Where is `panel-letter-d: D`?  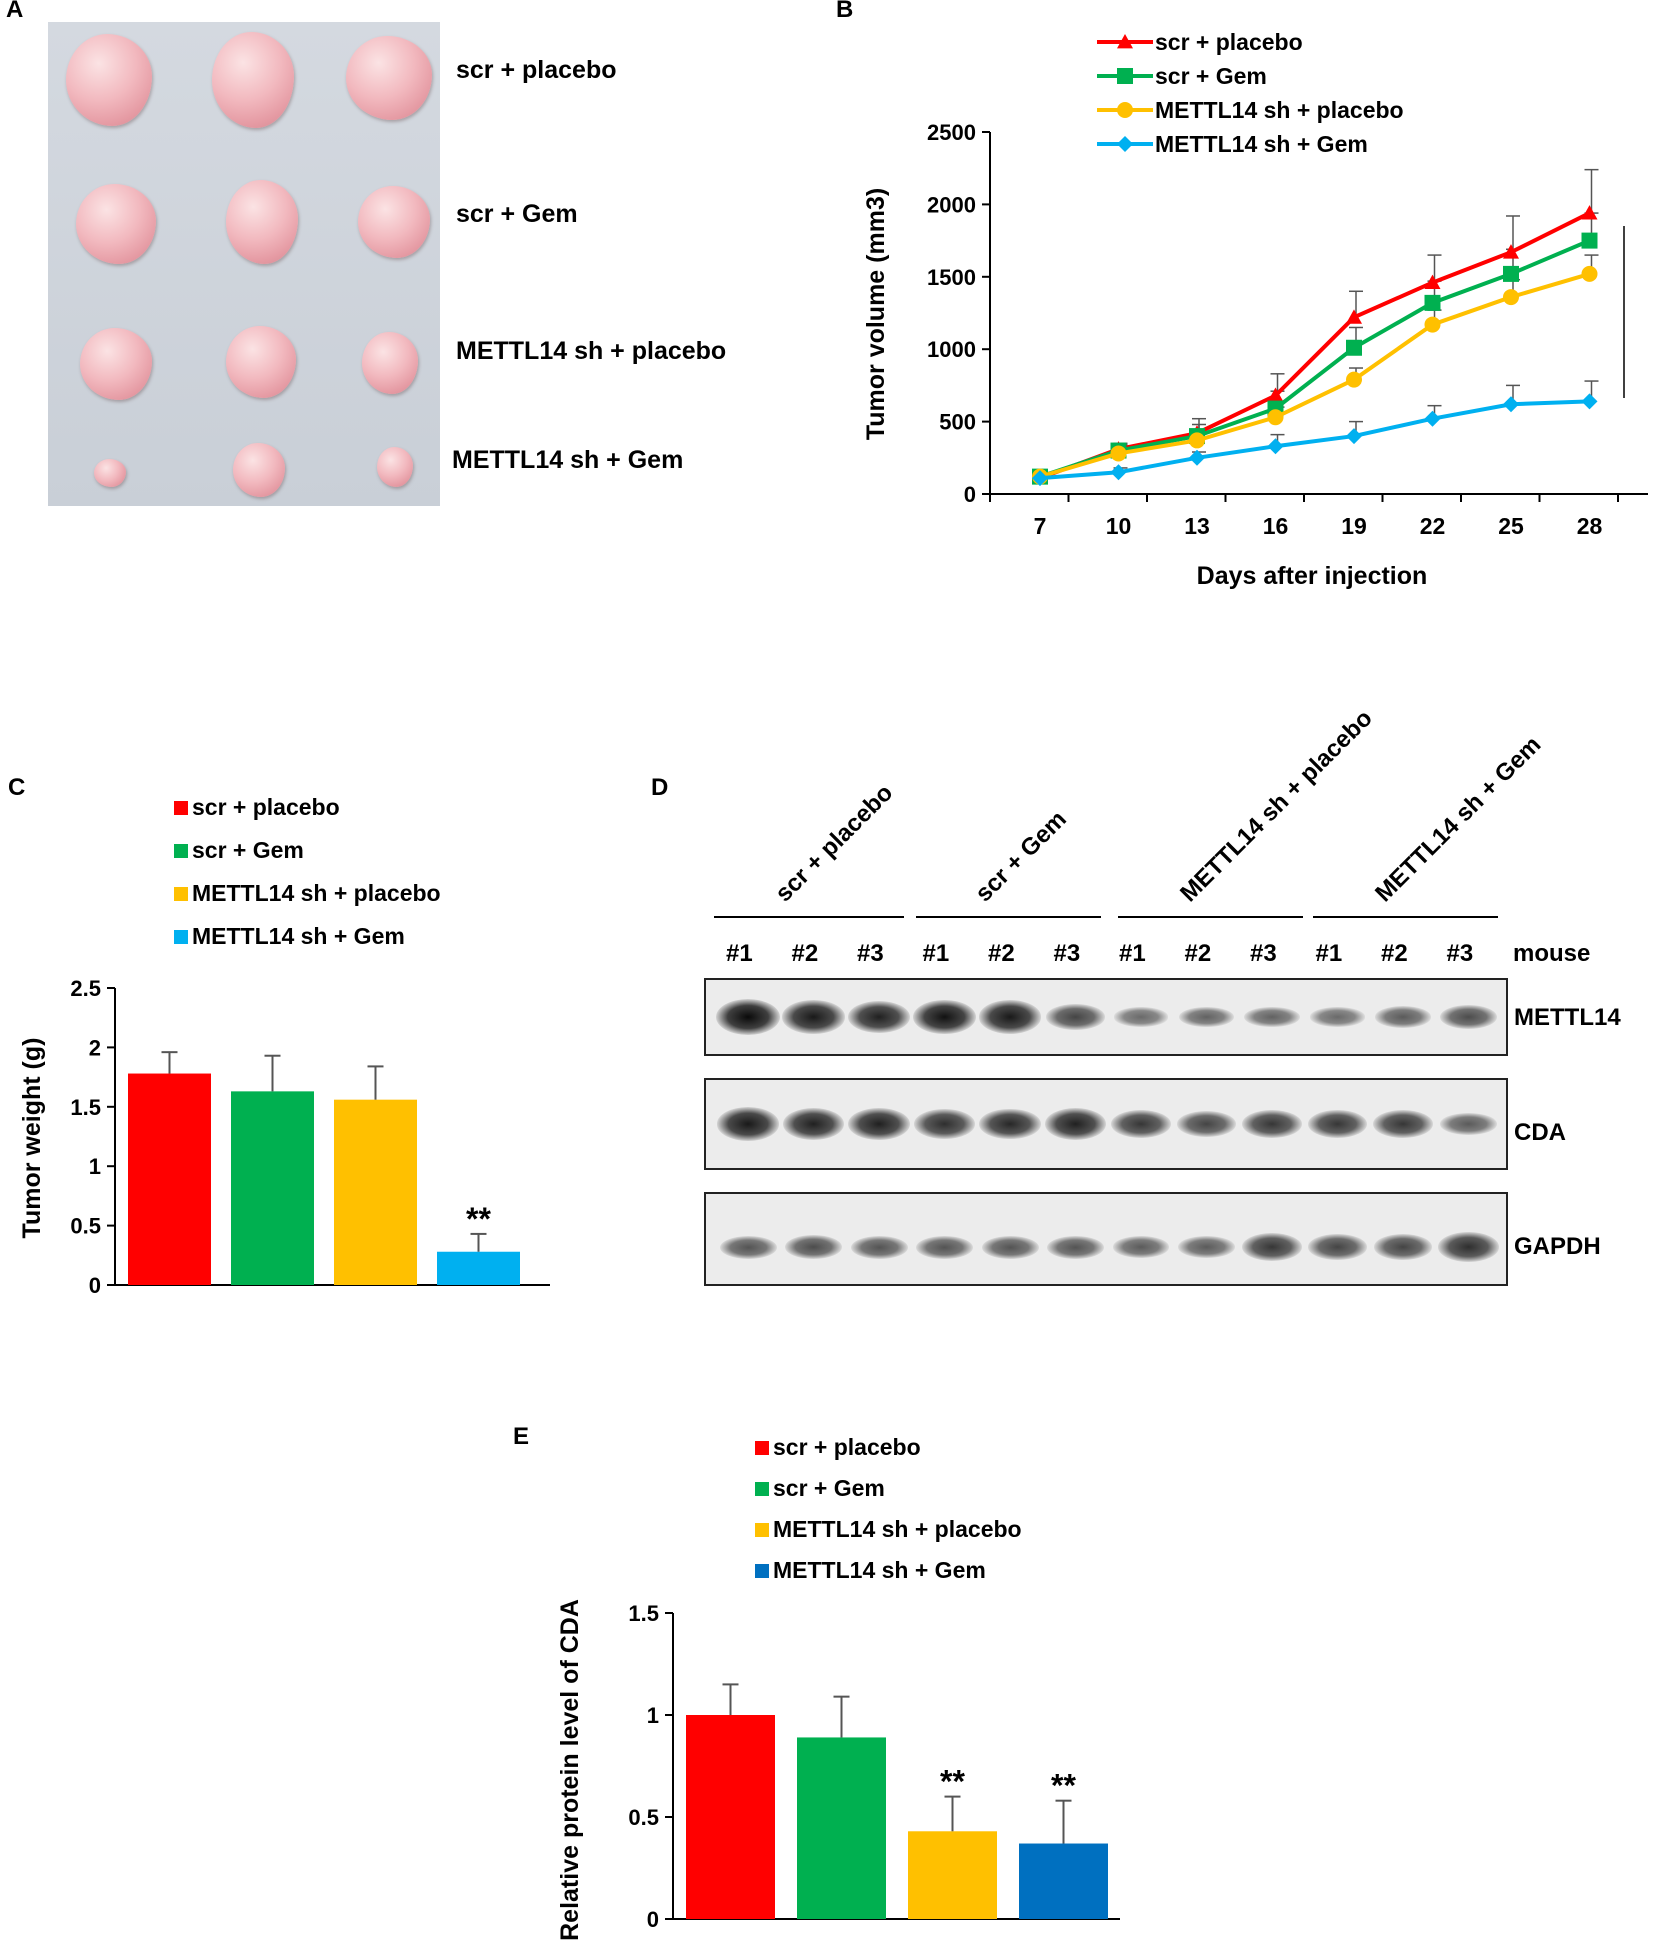 panel-letter-d: D is located at coordinates (660, 787).